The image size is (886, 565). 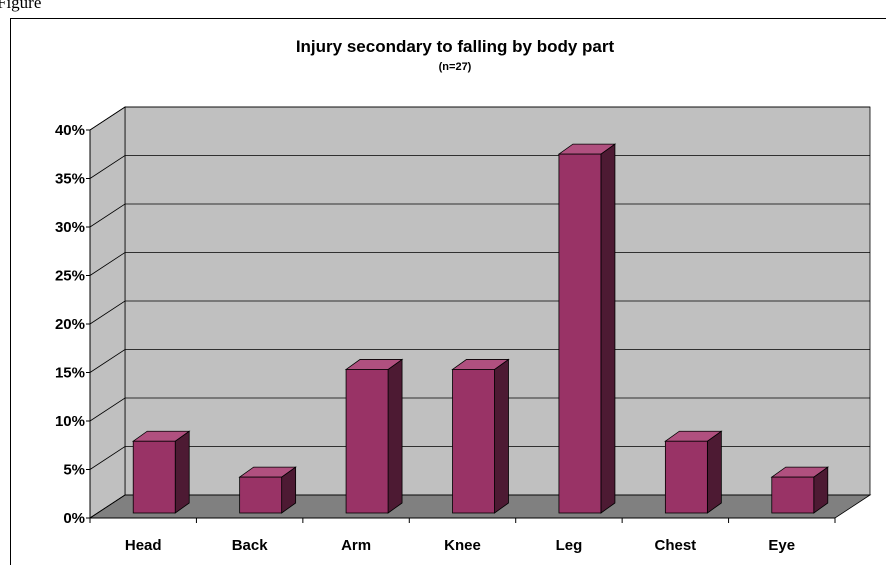 I want to click on x-tick-label: Back, so click(x=250, y=545).